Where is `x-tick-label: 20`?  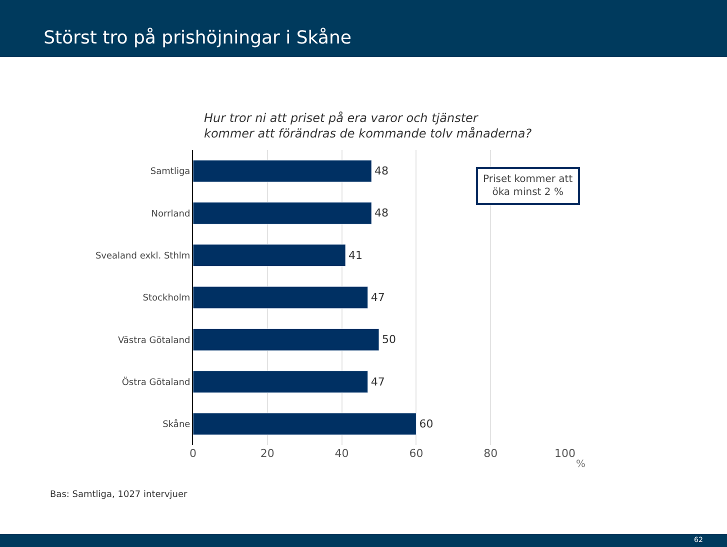
x-tick-label: 20 is located at coordinates (267, 453).